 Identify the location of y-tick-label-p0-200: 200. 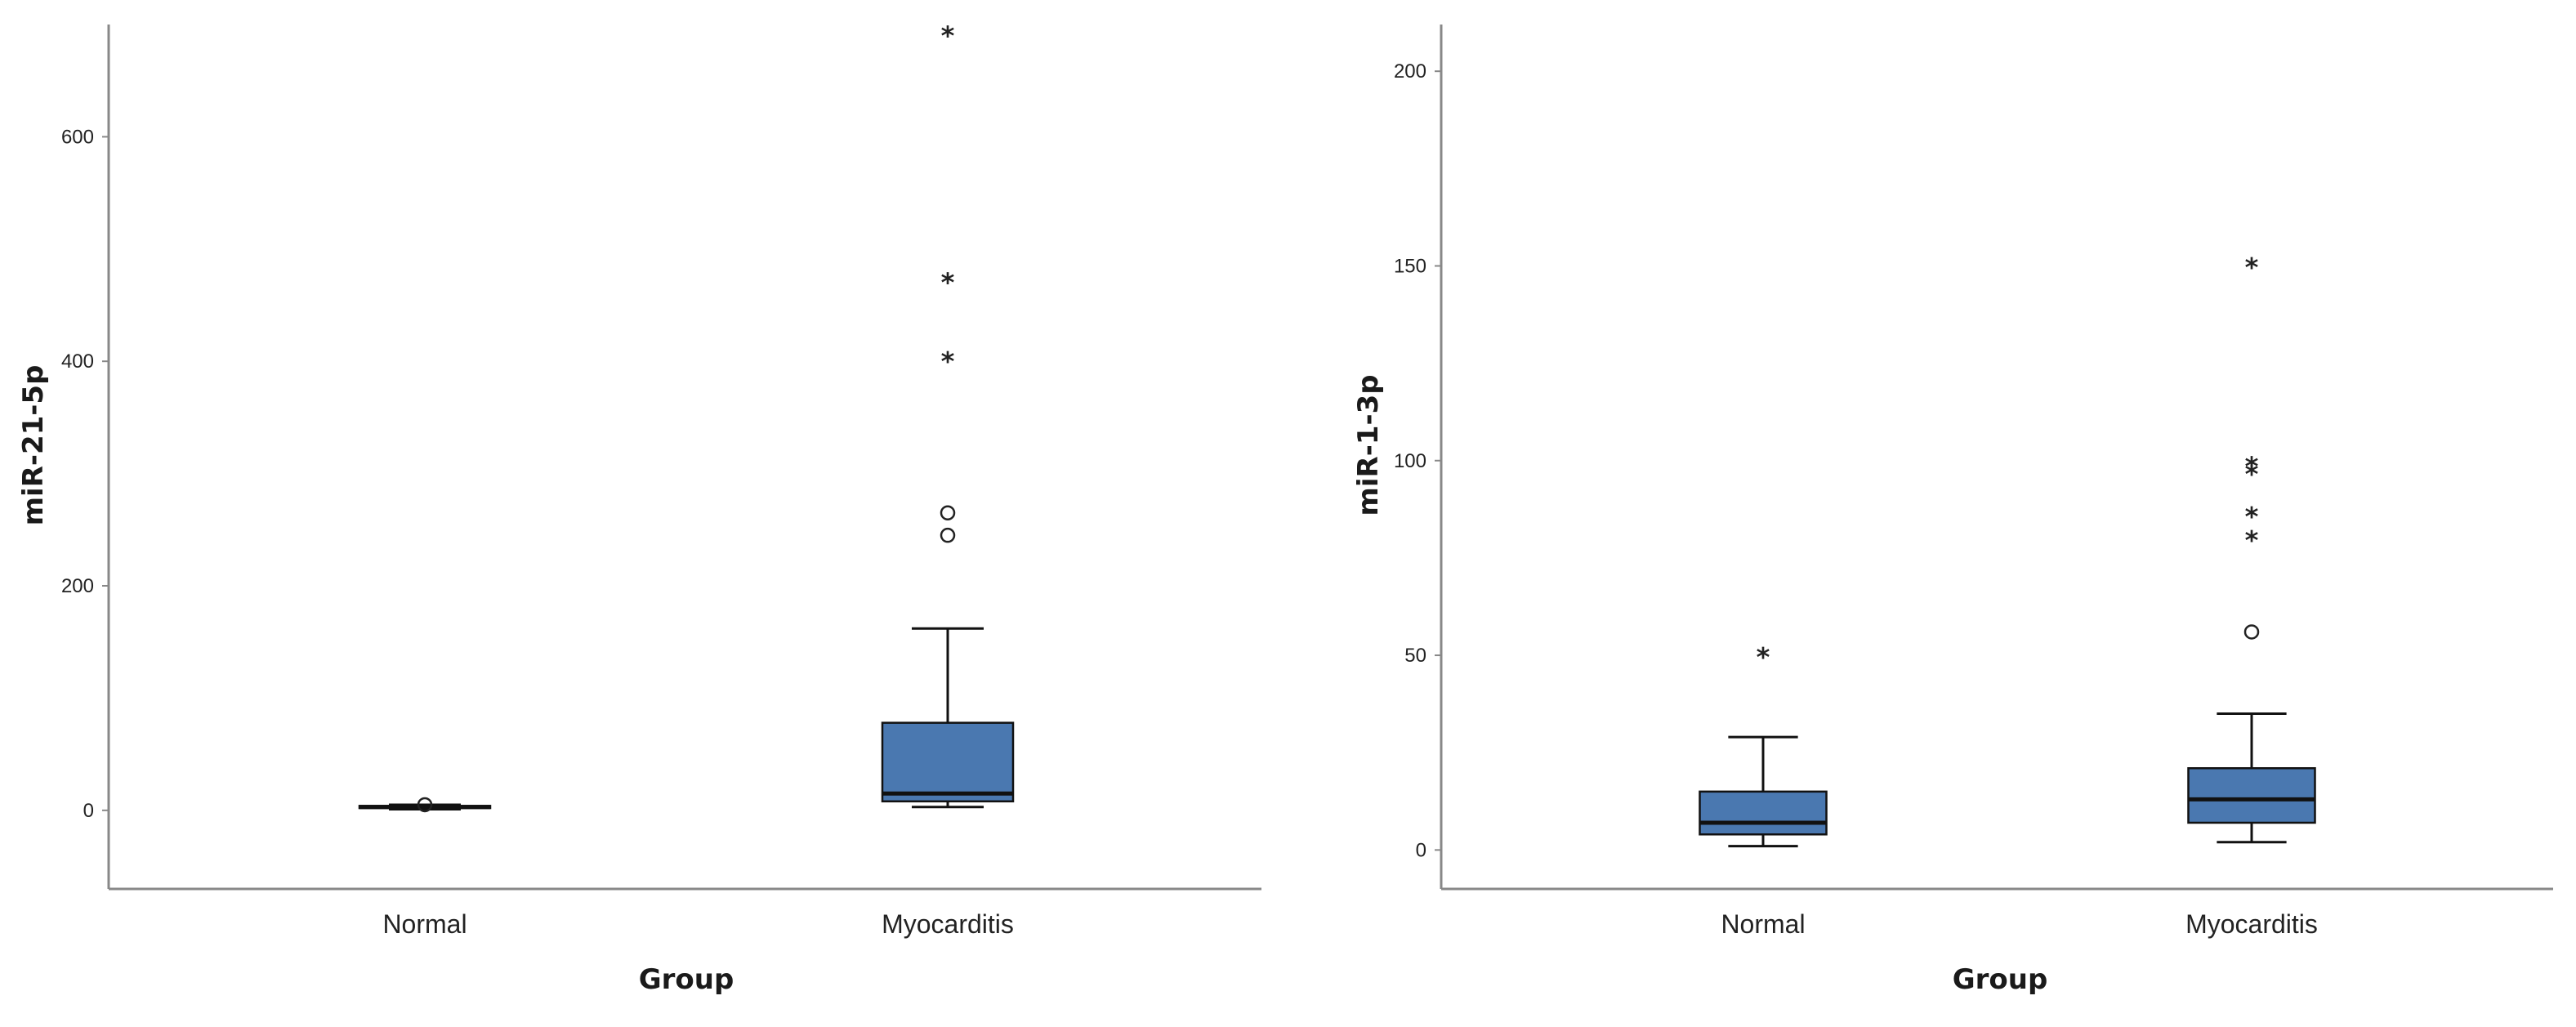
(78, 586).